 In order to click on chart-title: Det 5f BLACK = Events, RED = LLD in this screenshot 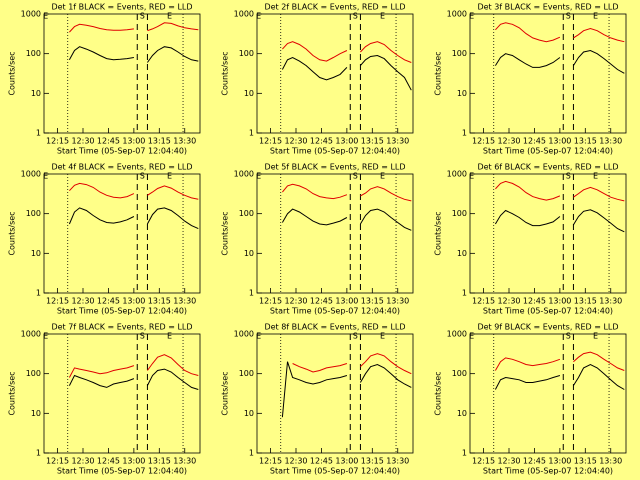, I will do `click(334, 167)`.